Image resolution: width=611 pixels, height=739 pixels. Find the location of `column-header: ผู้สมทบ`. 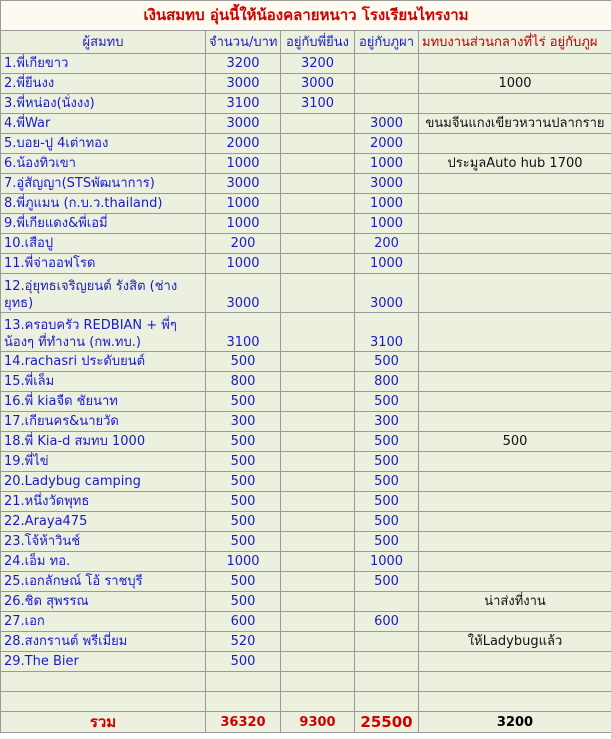

column-header: ผู้สมทบ is located at coordinates (103, 42).